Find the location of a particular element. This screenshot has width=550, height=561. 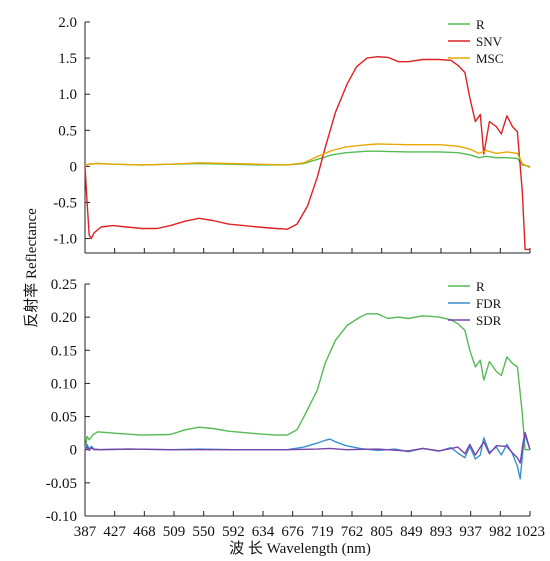

x-tick-label: 550 is located at coordinates (203, 532).